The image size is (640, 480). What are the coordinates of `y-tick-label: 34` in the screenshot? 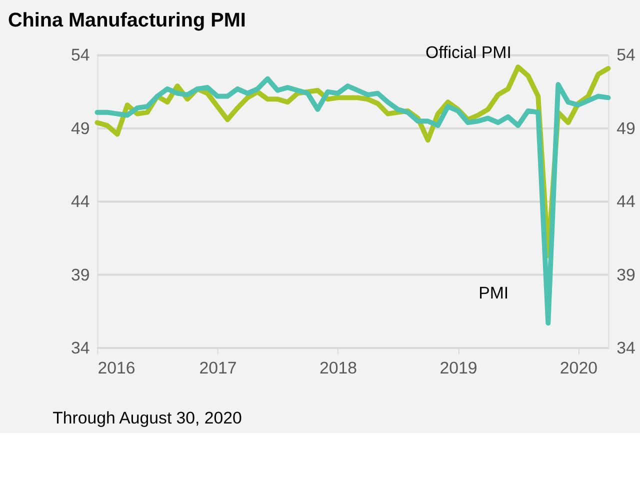 It's located at (80, 348).